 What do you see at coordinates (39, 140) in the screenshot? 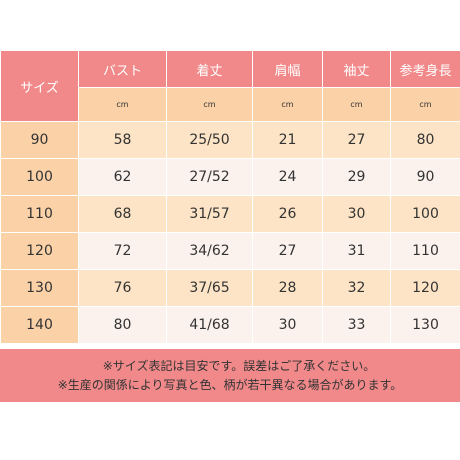
I see `size-cell: 90` at bounding box center [39, 140].